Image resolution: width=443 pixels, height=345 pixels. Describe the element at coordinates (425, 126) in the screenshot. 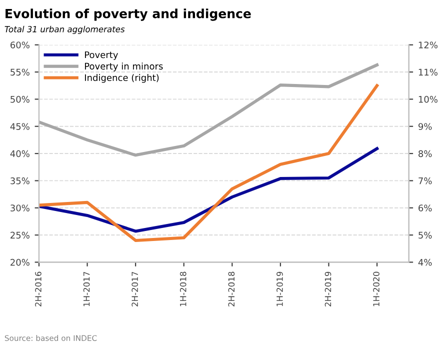

I see `y2-tick-label: 9%` at that location.